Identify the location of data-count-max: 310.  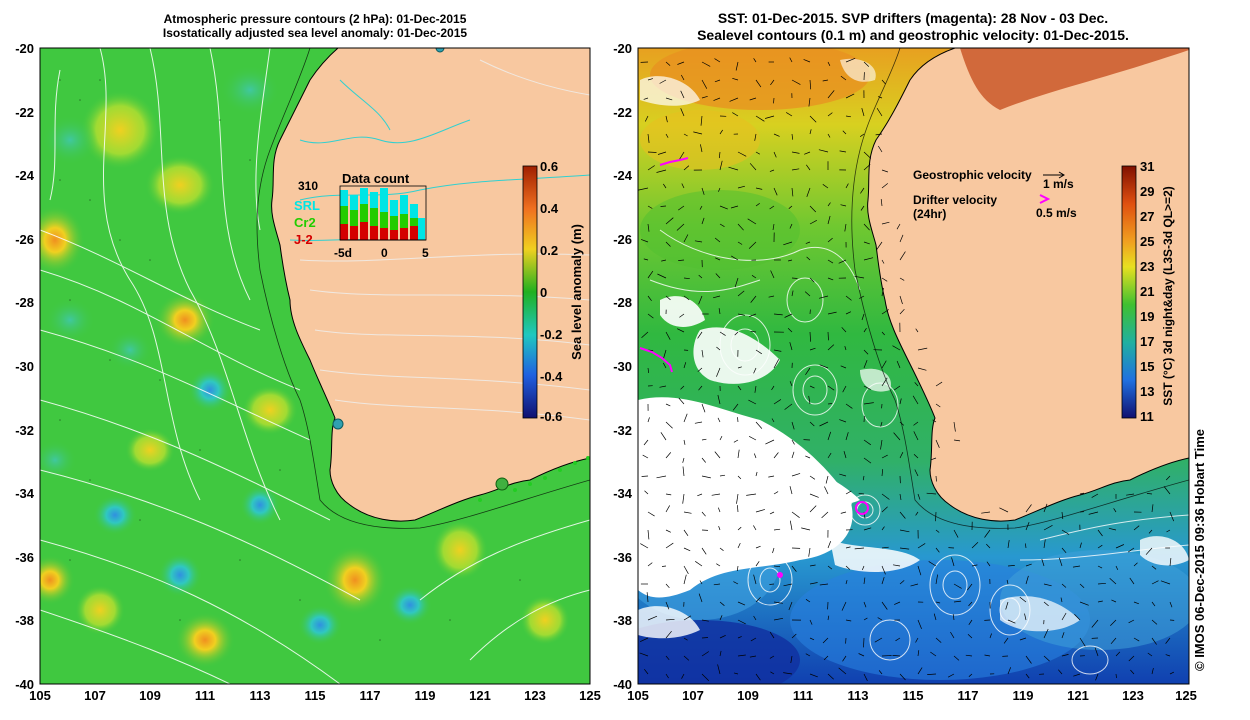
(308, 186).